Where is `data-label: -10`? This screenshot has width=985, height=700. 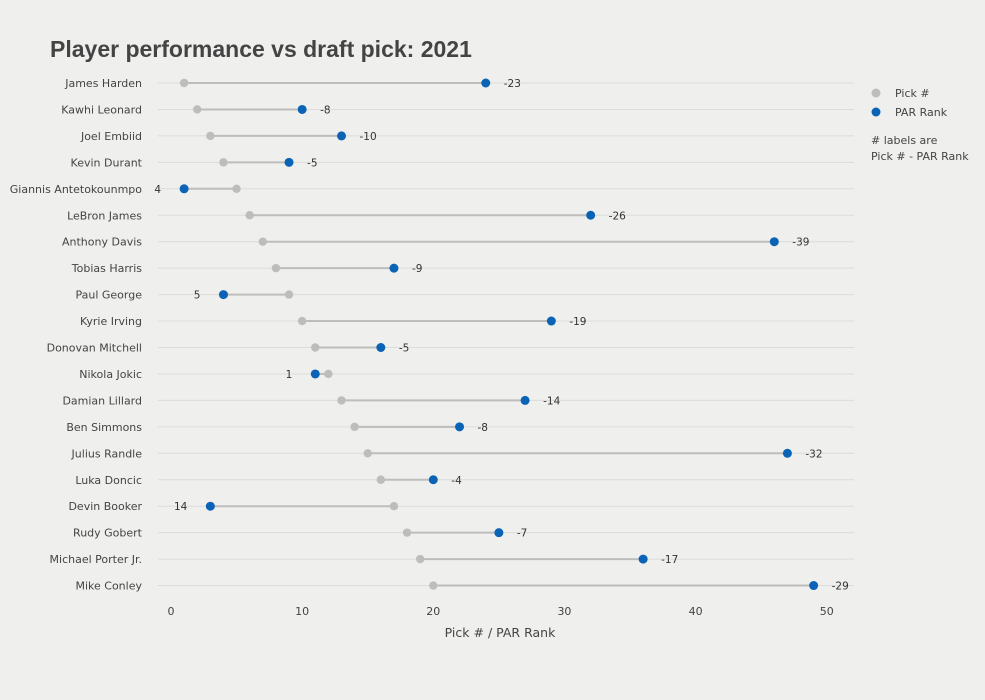
data-label: -10 is located at coordinates (367, 137).